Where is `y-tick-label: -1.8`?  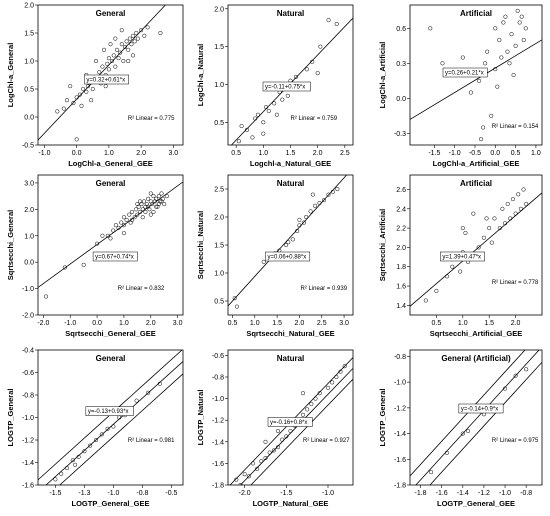 y-tick-label: -1.8 is located at coordinates (218, 486).